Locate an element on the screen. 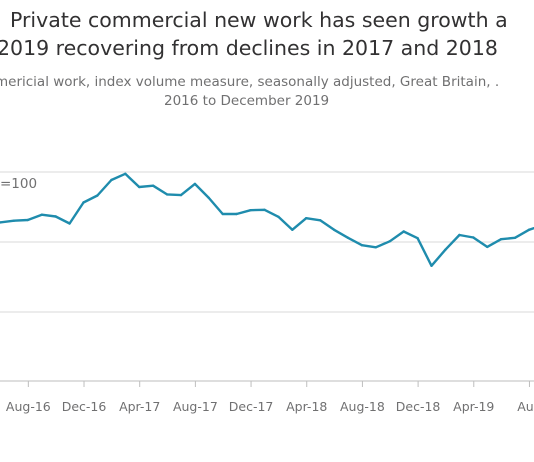  y-axis-unit-label: =100 is located at coordinates (18, 184).